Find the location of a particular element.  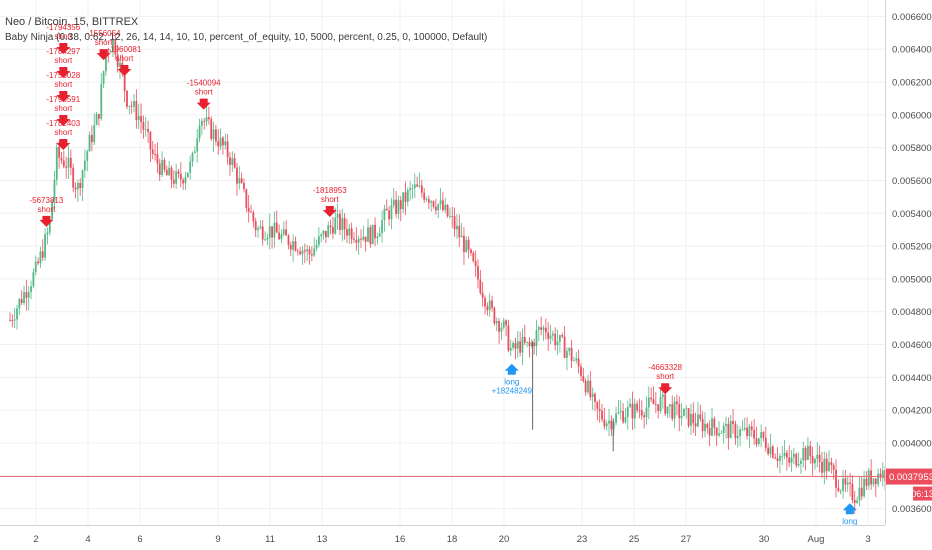

time-axis: 2 4 6 9 11 13 16 18 20 23 25 27 30 Aug 3 is located at coordinates (442, 535).